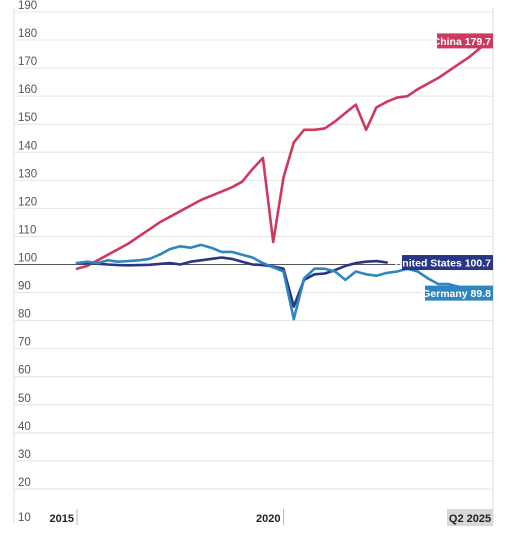 This screenshot has width=516, height=536. Describe the element at coordinates (27, 6) in the screenshot. I see `y-tick-label: 190` at that location.